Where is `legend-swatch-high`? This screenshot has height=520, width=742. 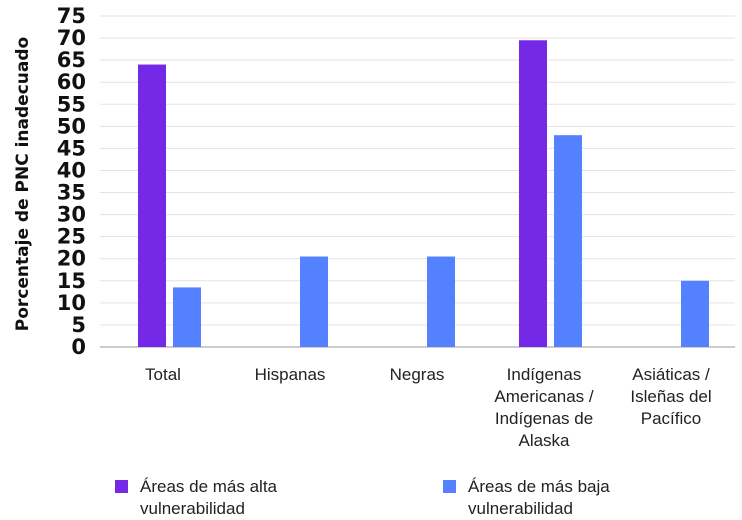
legend-swatch-high is located at coordinates (121, 486).